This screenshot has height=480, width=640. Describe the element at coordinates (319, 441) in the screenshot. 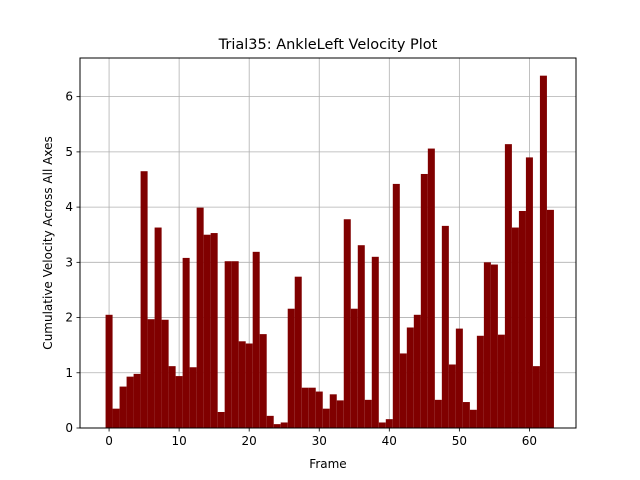

I see `x-tick-label: 30` at that location.